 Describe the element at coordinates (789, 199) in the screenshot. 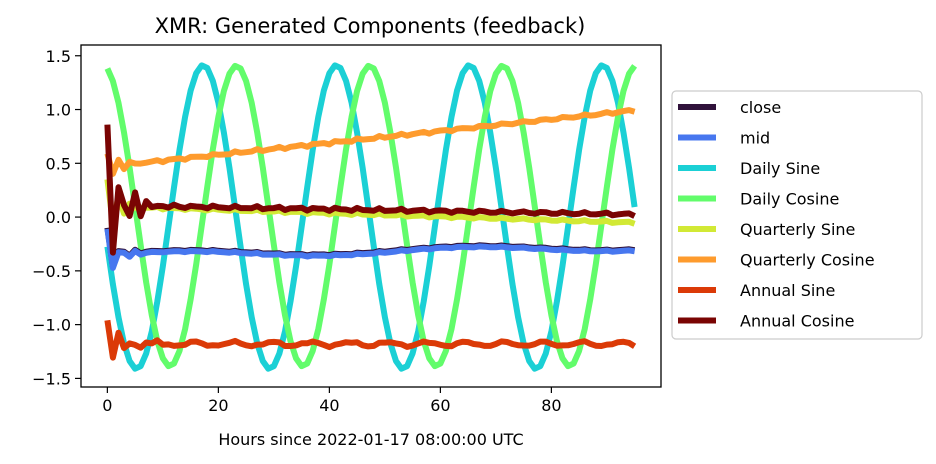

I see `legend-label: Daily Cosine` at that location.